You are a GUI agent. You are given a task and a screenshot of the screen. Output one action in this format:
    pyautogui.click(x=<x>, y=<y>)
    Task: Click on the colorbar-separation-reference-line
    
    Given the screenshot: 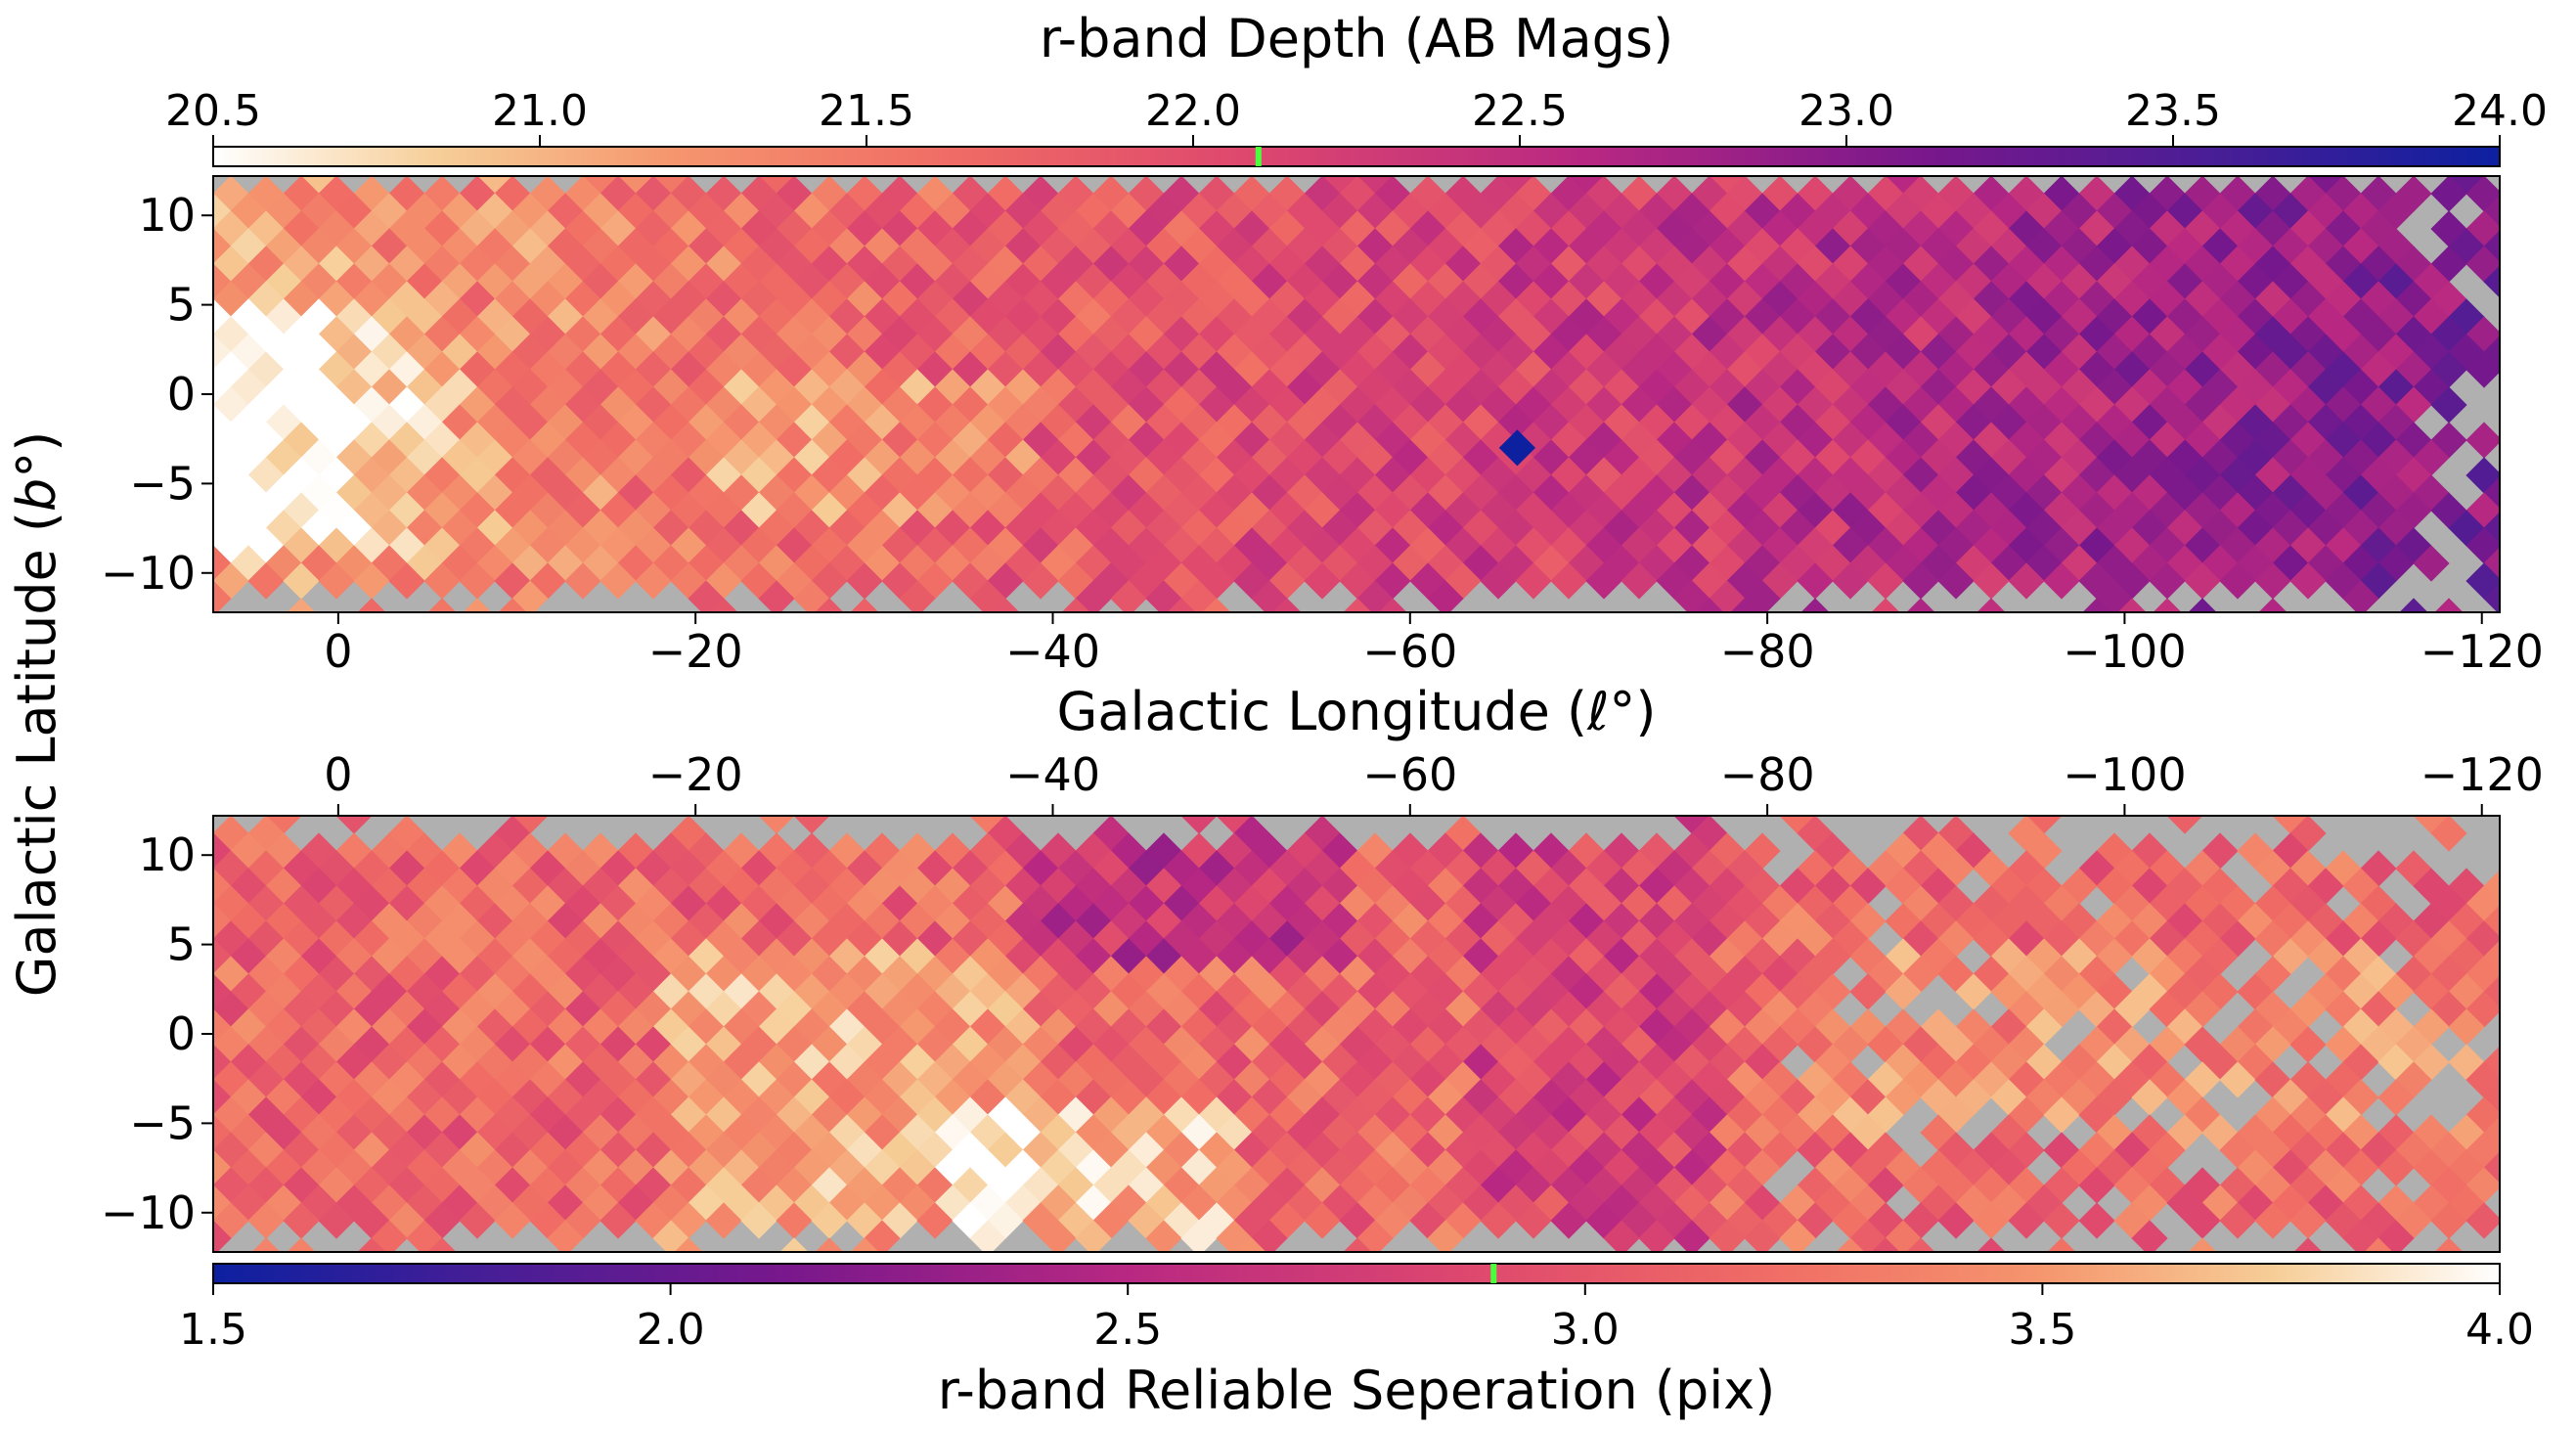 What is the action you would take?
    pyautogui.click(x=1494, y=1273)
    